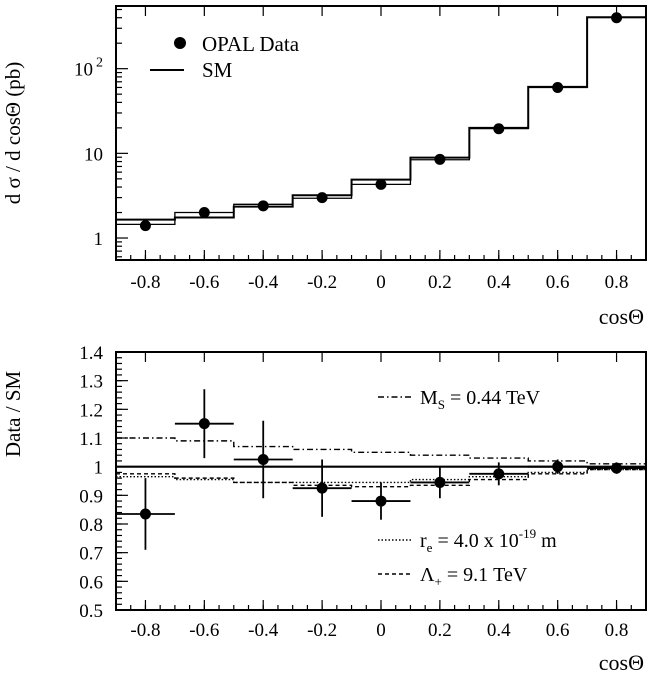 The image size is (649, 679). What do you see at coordinates (499, 630) in the screenshot?
I see `bottom-x-tick-label: 0.4` at bounding box center [499, 630].